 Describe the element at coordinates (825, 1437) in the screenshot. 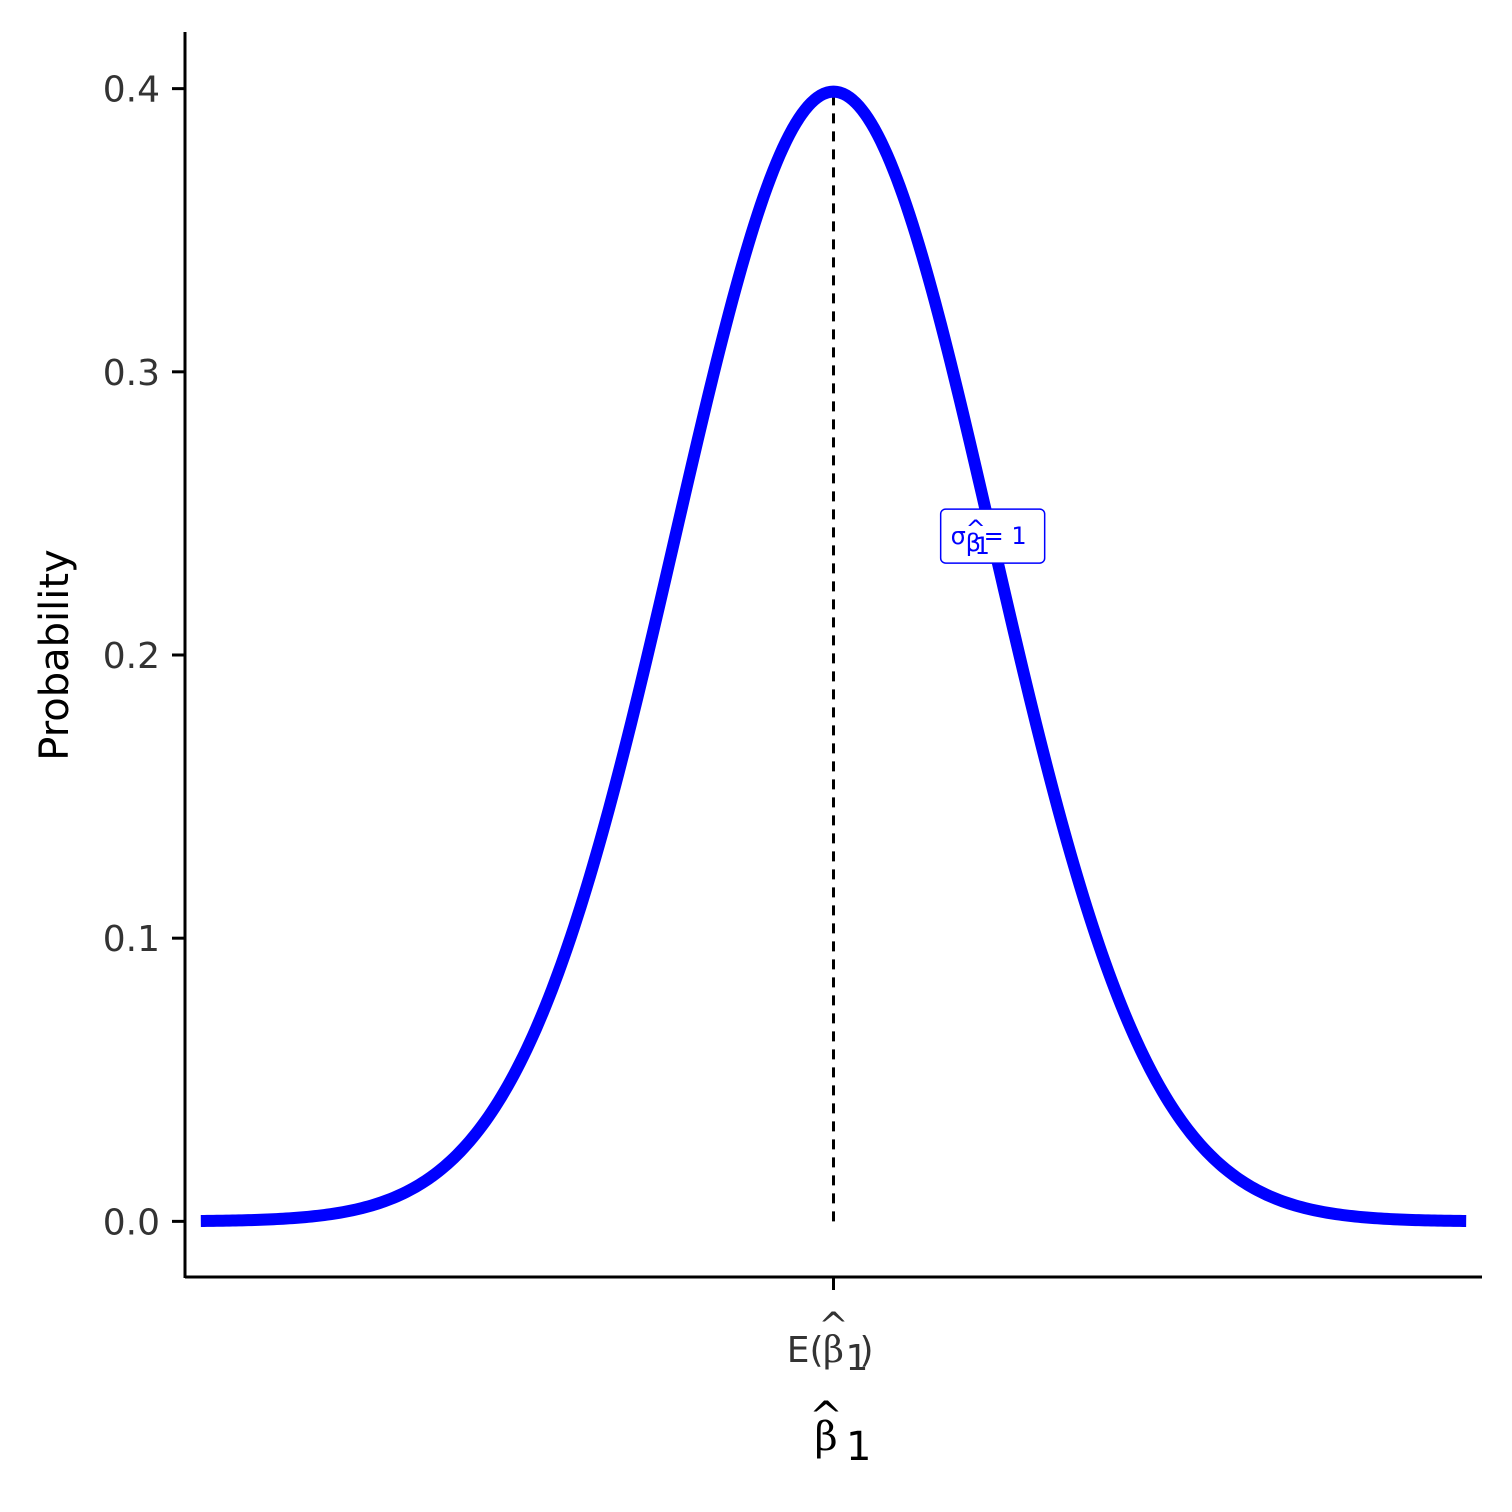

I see `x-axis-title-symbol: β` at that location.